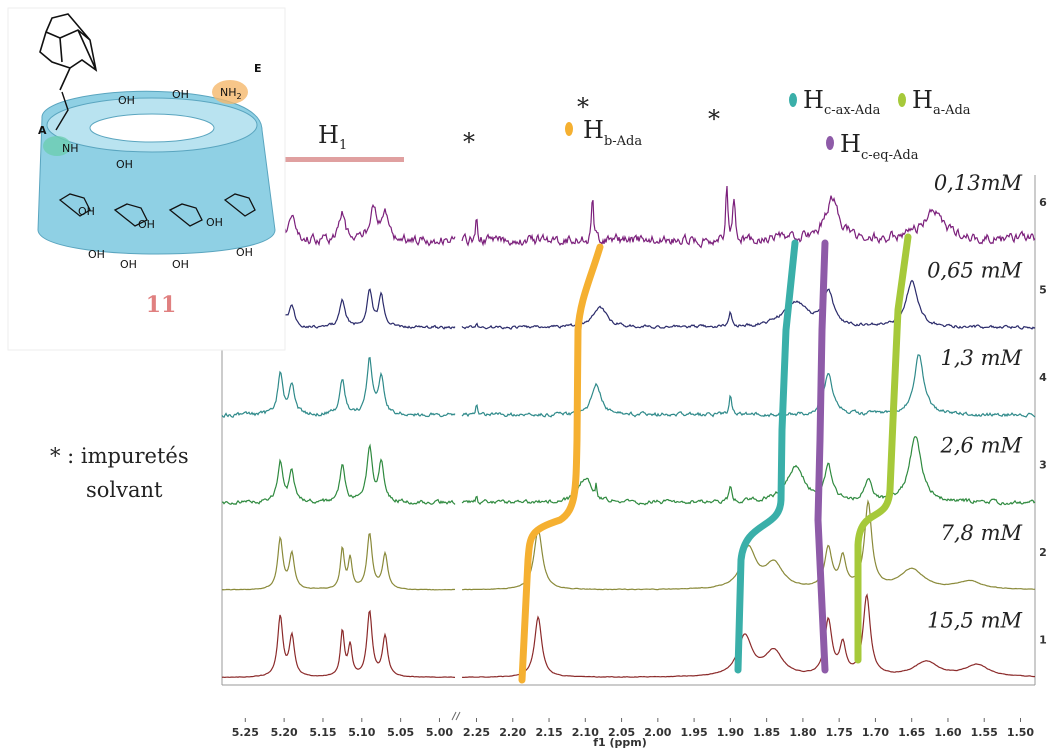  What do you see at coordinates (119, 456) in the screenshot?
I see `legend-impurities: * : impuretés` at bounding box center [119, 456].